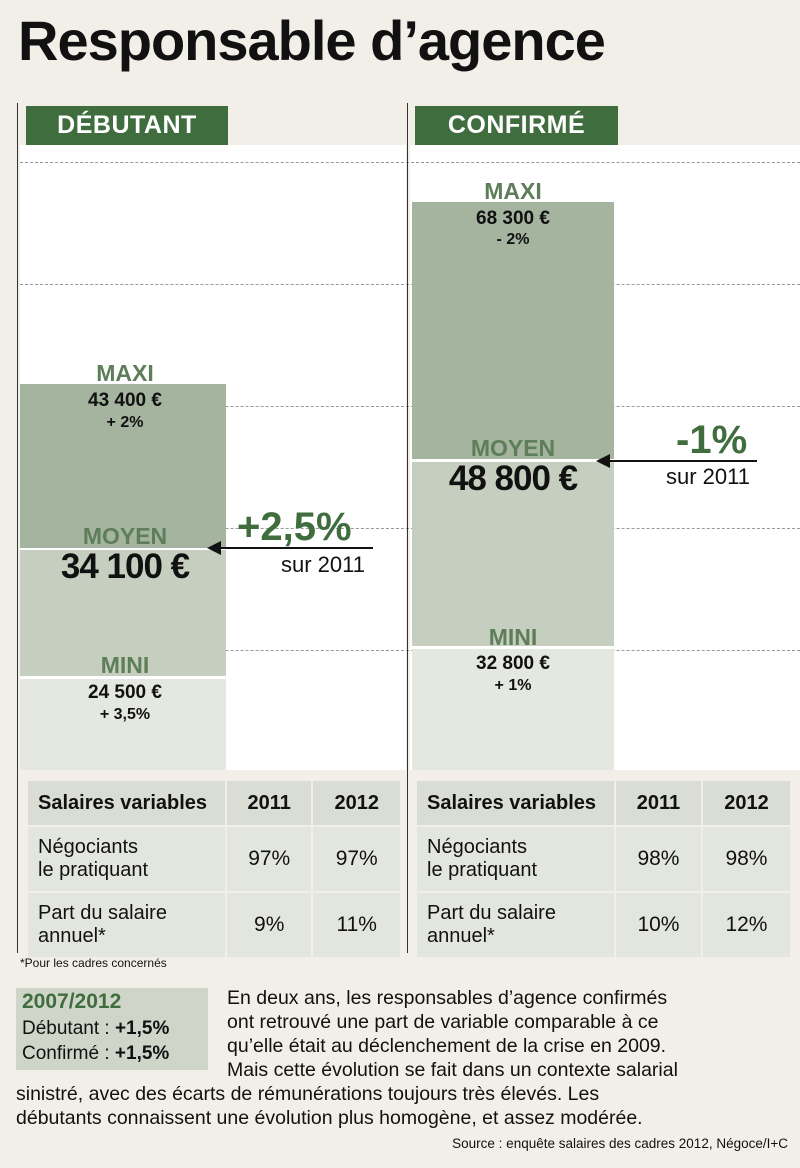 The image size is (800, 1168). What do you see at coordinates (296, 548) in the screenshot?
I see `debutant-arrow-line` at bounding box center [296, 548].